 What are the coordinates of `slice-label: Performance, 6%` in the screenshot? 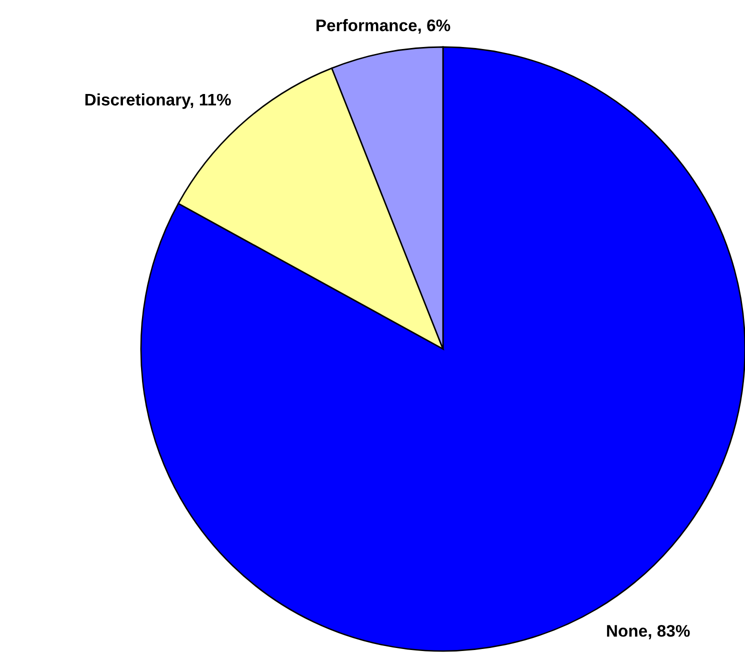 It's located at (383, 26).